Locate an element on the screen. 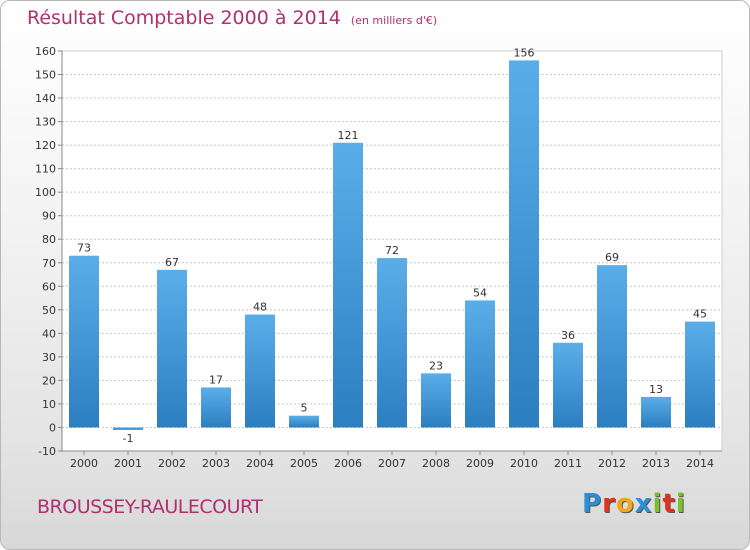  data-label-2003: 17 is located at coordinates (216, 379).